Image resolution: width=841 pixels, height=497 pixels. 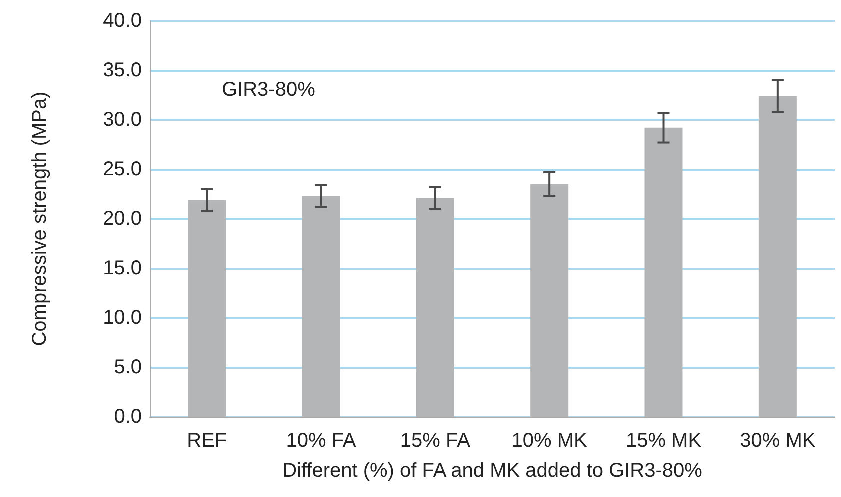 I want to click on x-tick-label: REF, so click(x=207, y=441).